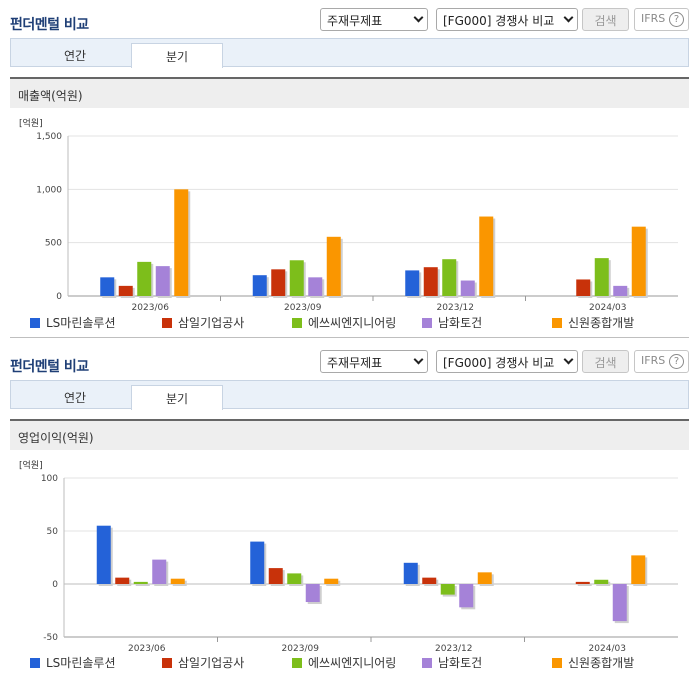 The height and width of the screenshot is (684, 696). Describe the element at coordinates (301, 649) in the screenshot. I see `x-tick-label: 2023/09` at that location.